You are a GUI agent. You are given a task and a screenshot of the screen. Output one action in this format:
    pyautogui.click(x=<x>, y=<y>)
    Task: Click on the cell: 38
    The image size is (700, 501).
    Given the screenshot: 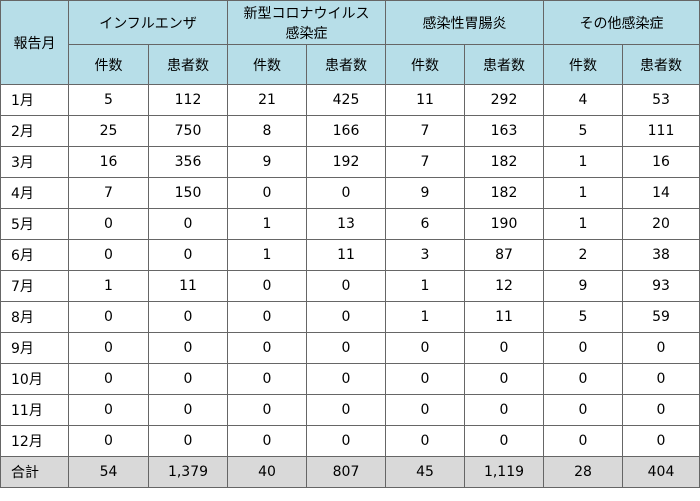 What is the action you would take?
    pyautogui.click(x=661, y=255)
    